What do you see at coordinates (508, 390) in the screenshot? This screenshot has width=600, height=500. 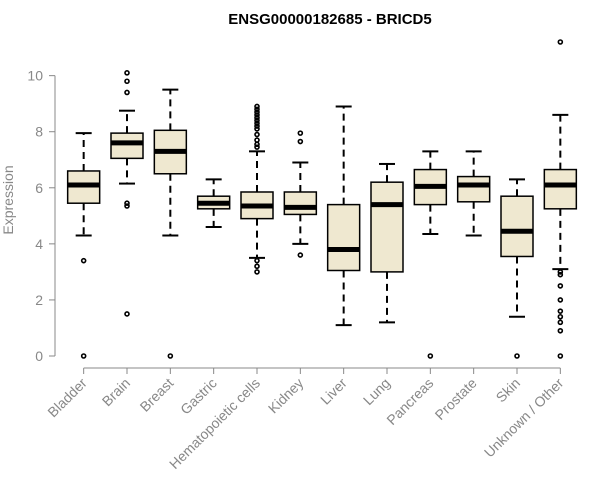 I see `x-tick-label: Skin` at bounding box center [508, 390].